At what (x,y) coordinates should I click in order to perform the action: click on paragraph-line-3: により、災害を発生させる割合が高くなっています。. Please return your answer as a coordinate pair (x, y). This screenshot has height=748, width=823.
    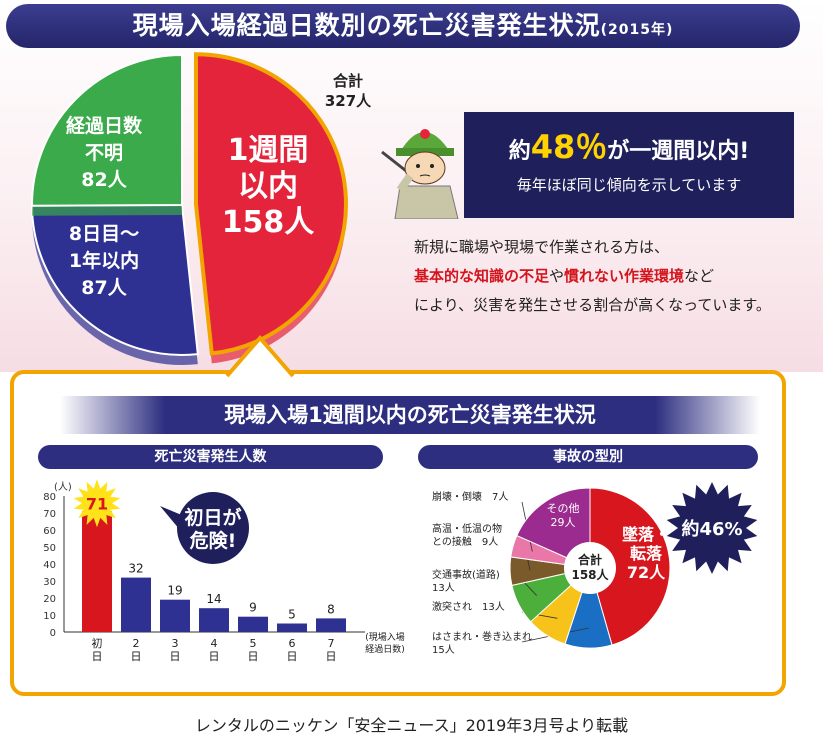
    Looking at the image, I should click on (592, 305).